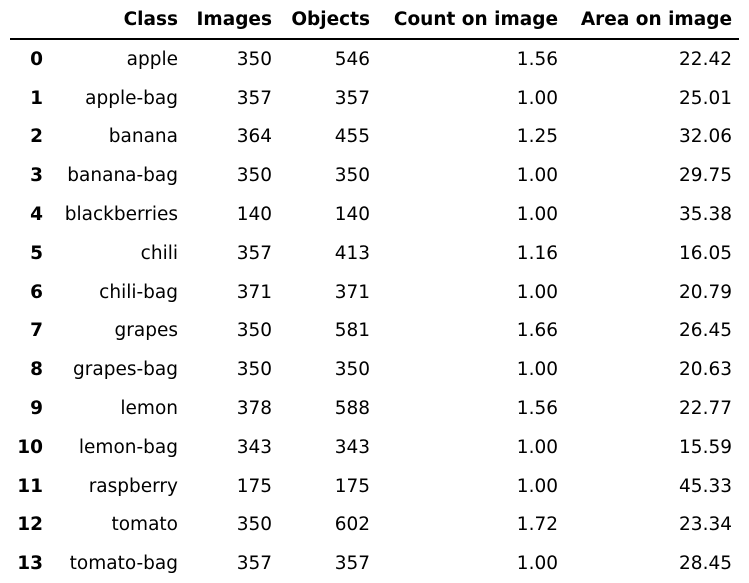  Describe the element at coordinates (30, 486) in the screenshot. I see `cell-index: 11` at that location.